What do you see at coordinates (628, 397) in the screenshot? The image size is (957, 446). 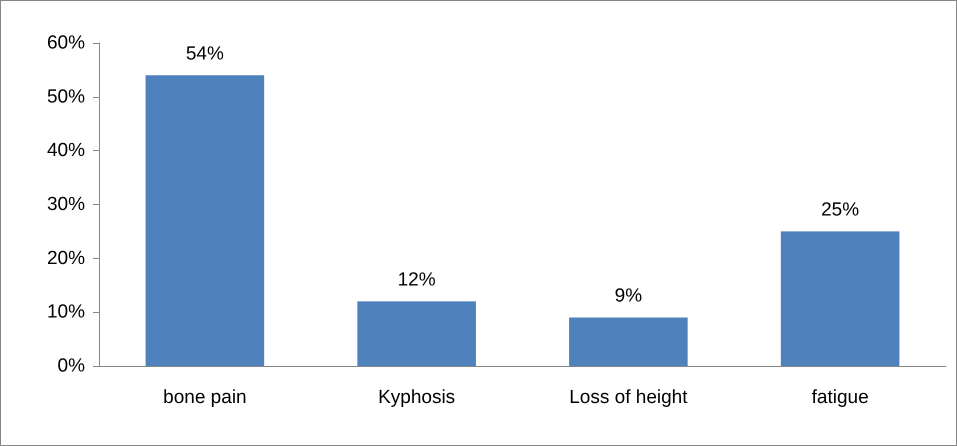 I see `x-tick-label: Loss of height` at bounding box center [628, 397].